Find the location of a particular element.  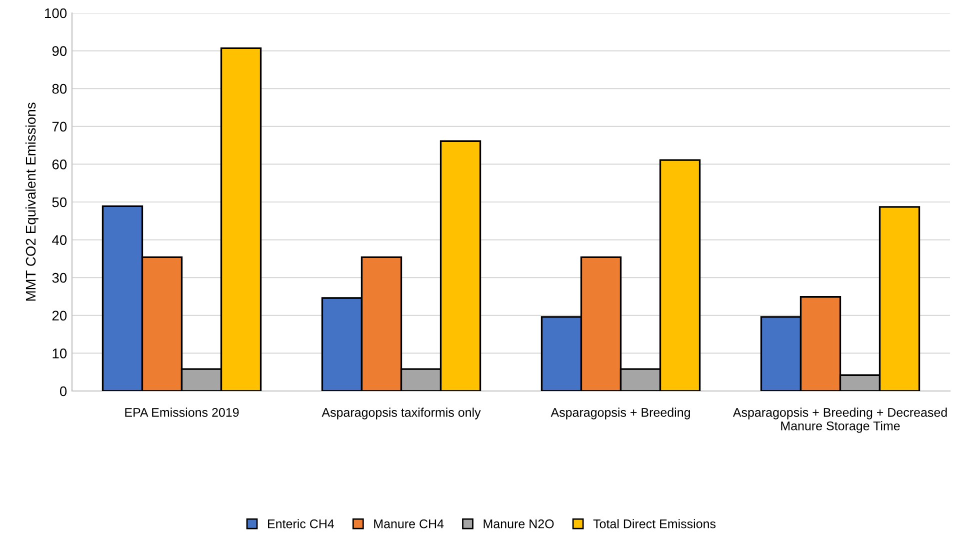

y-tick-label: 60 is located at coordinates (59, 165).